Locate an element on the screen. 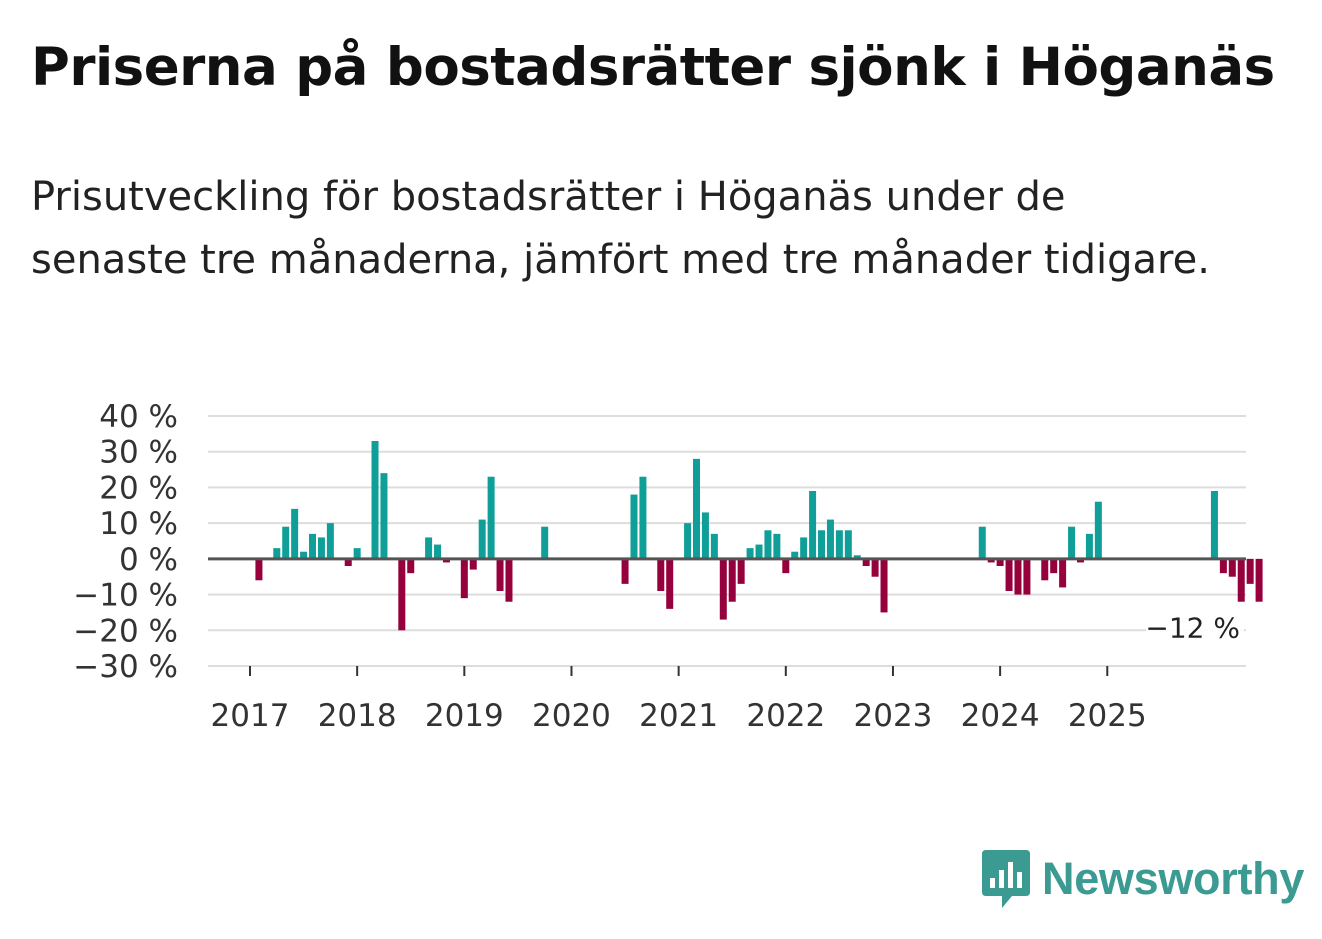 The width and height of the screenshot is (1322, 939). y-tick-label: 40 % is located at coordinates (138, 417).